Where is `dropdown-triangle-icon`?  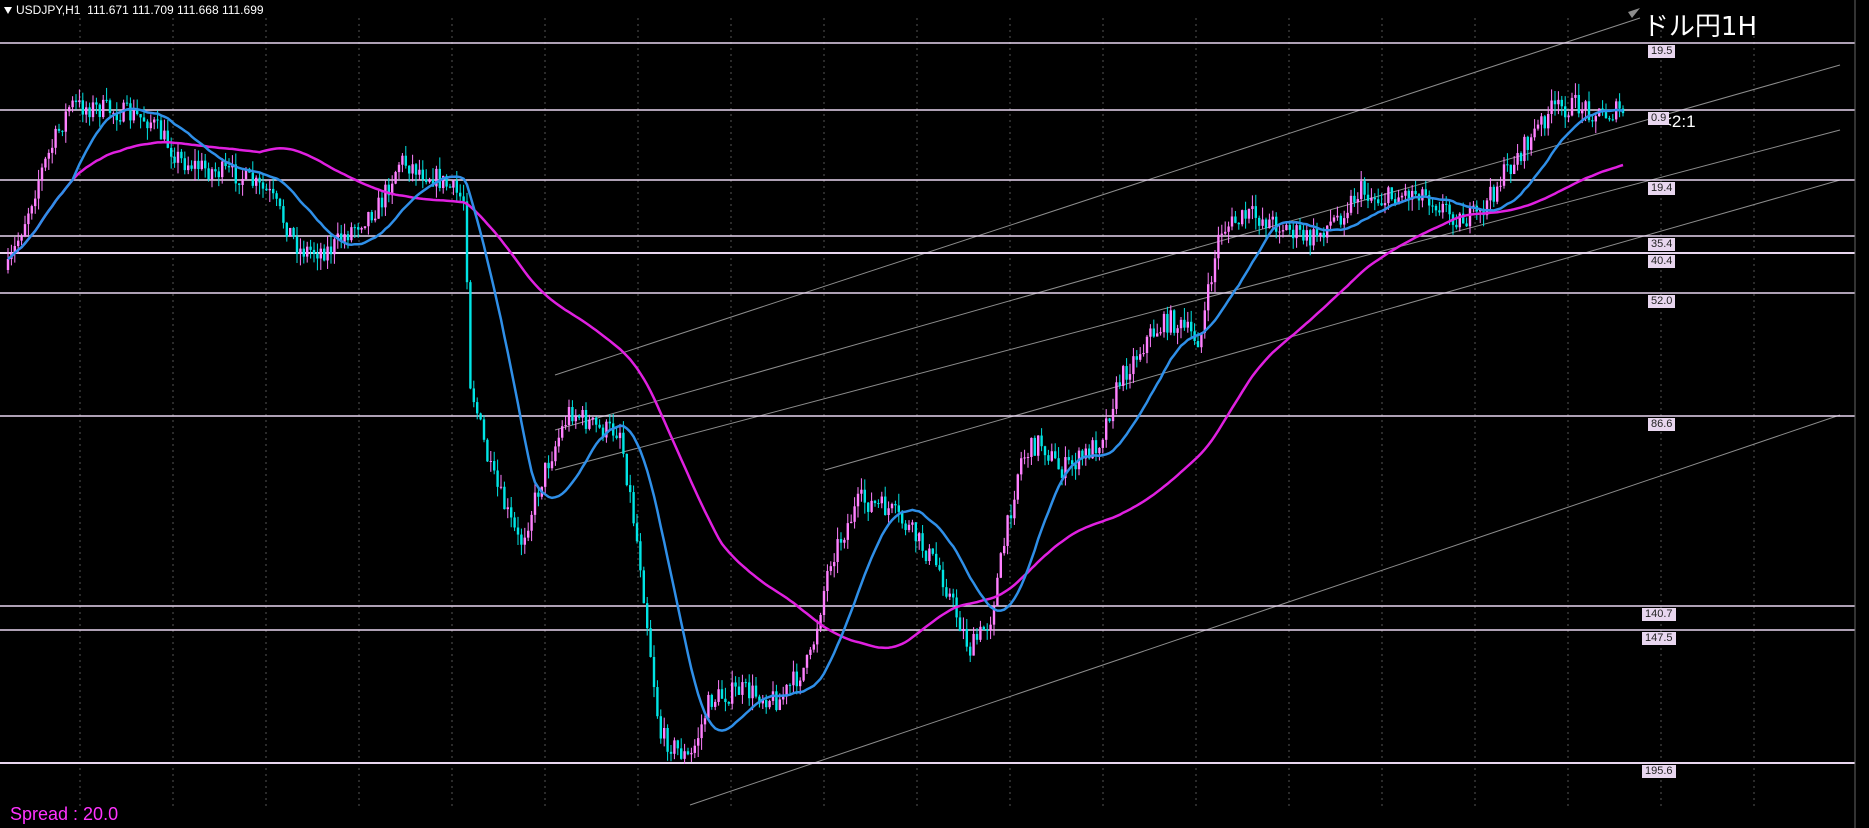 dropdown-triangle-icon is located at coordinates (8, 10).